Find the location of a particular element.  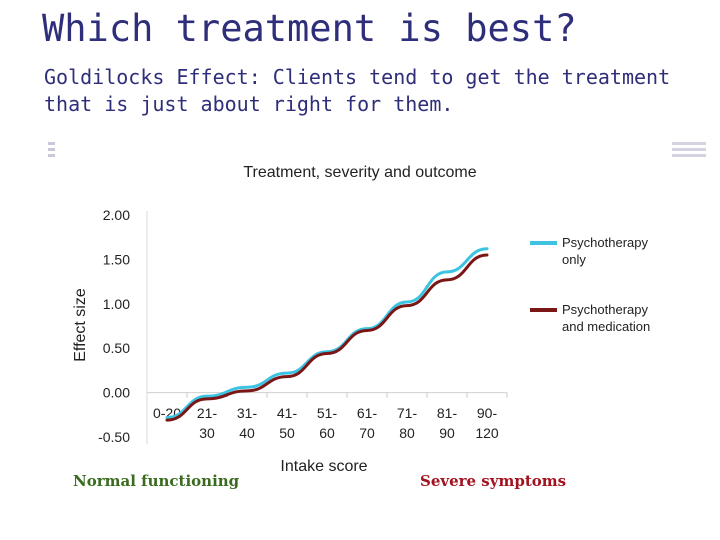

y-axis-label: Effect size is located at coordinates (80, 325).